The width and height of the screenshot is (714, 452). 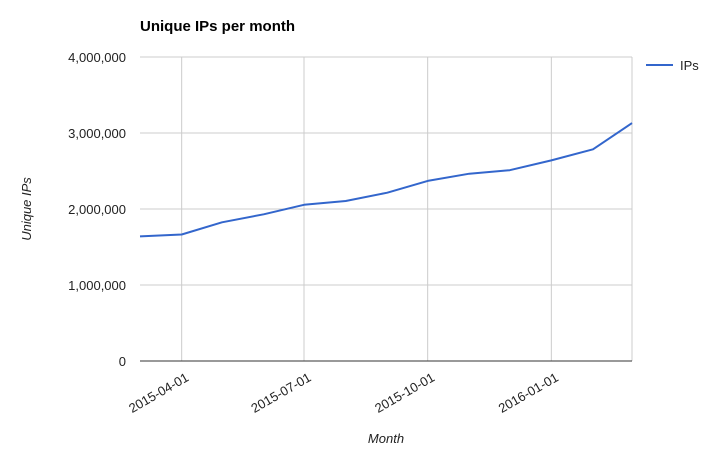 What do you see at coordinates (26, 209) in the screenshot?
I see `y-axis-title: Unique IPs` at bounding box center [26, 209].